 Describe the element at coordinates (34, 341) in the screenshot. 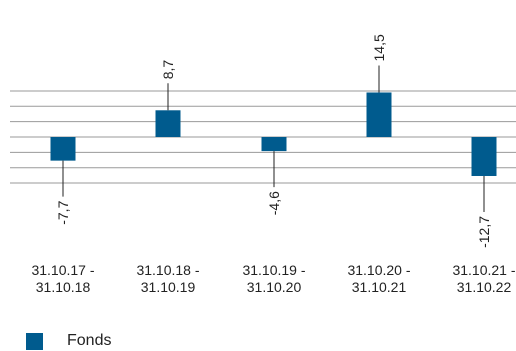

I see `legend-swatch-fonds` at that location.